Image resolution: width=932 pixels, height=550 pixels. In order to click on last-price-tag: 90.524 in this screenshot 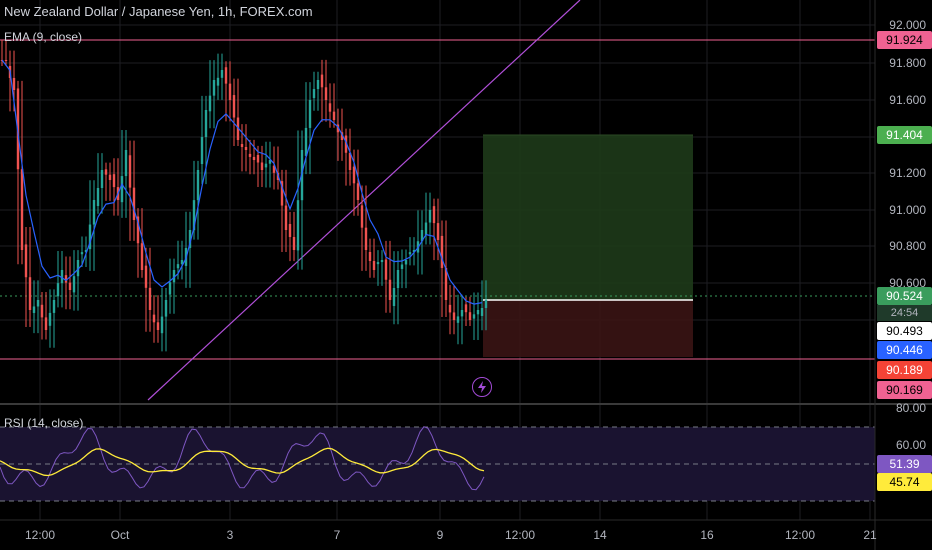, I will do `click(904, 296)`.